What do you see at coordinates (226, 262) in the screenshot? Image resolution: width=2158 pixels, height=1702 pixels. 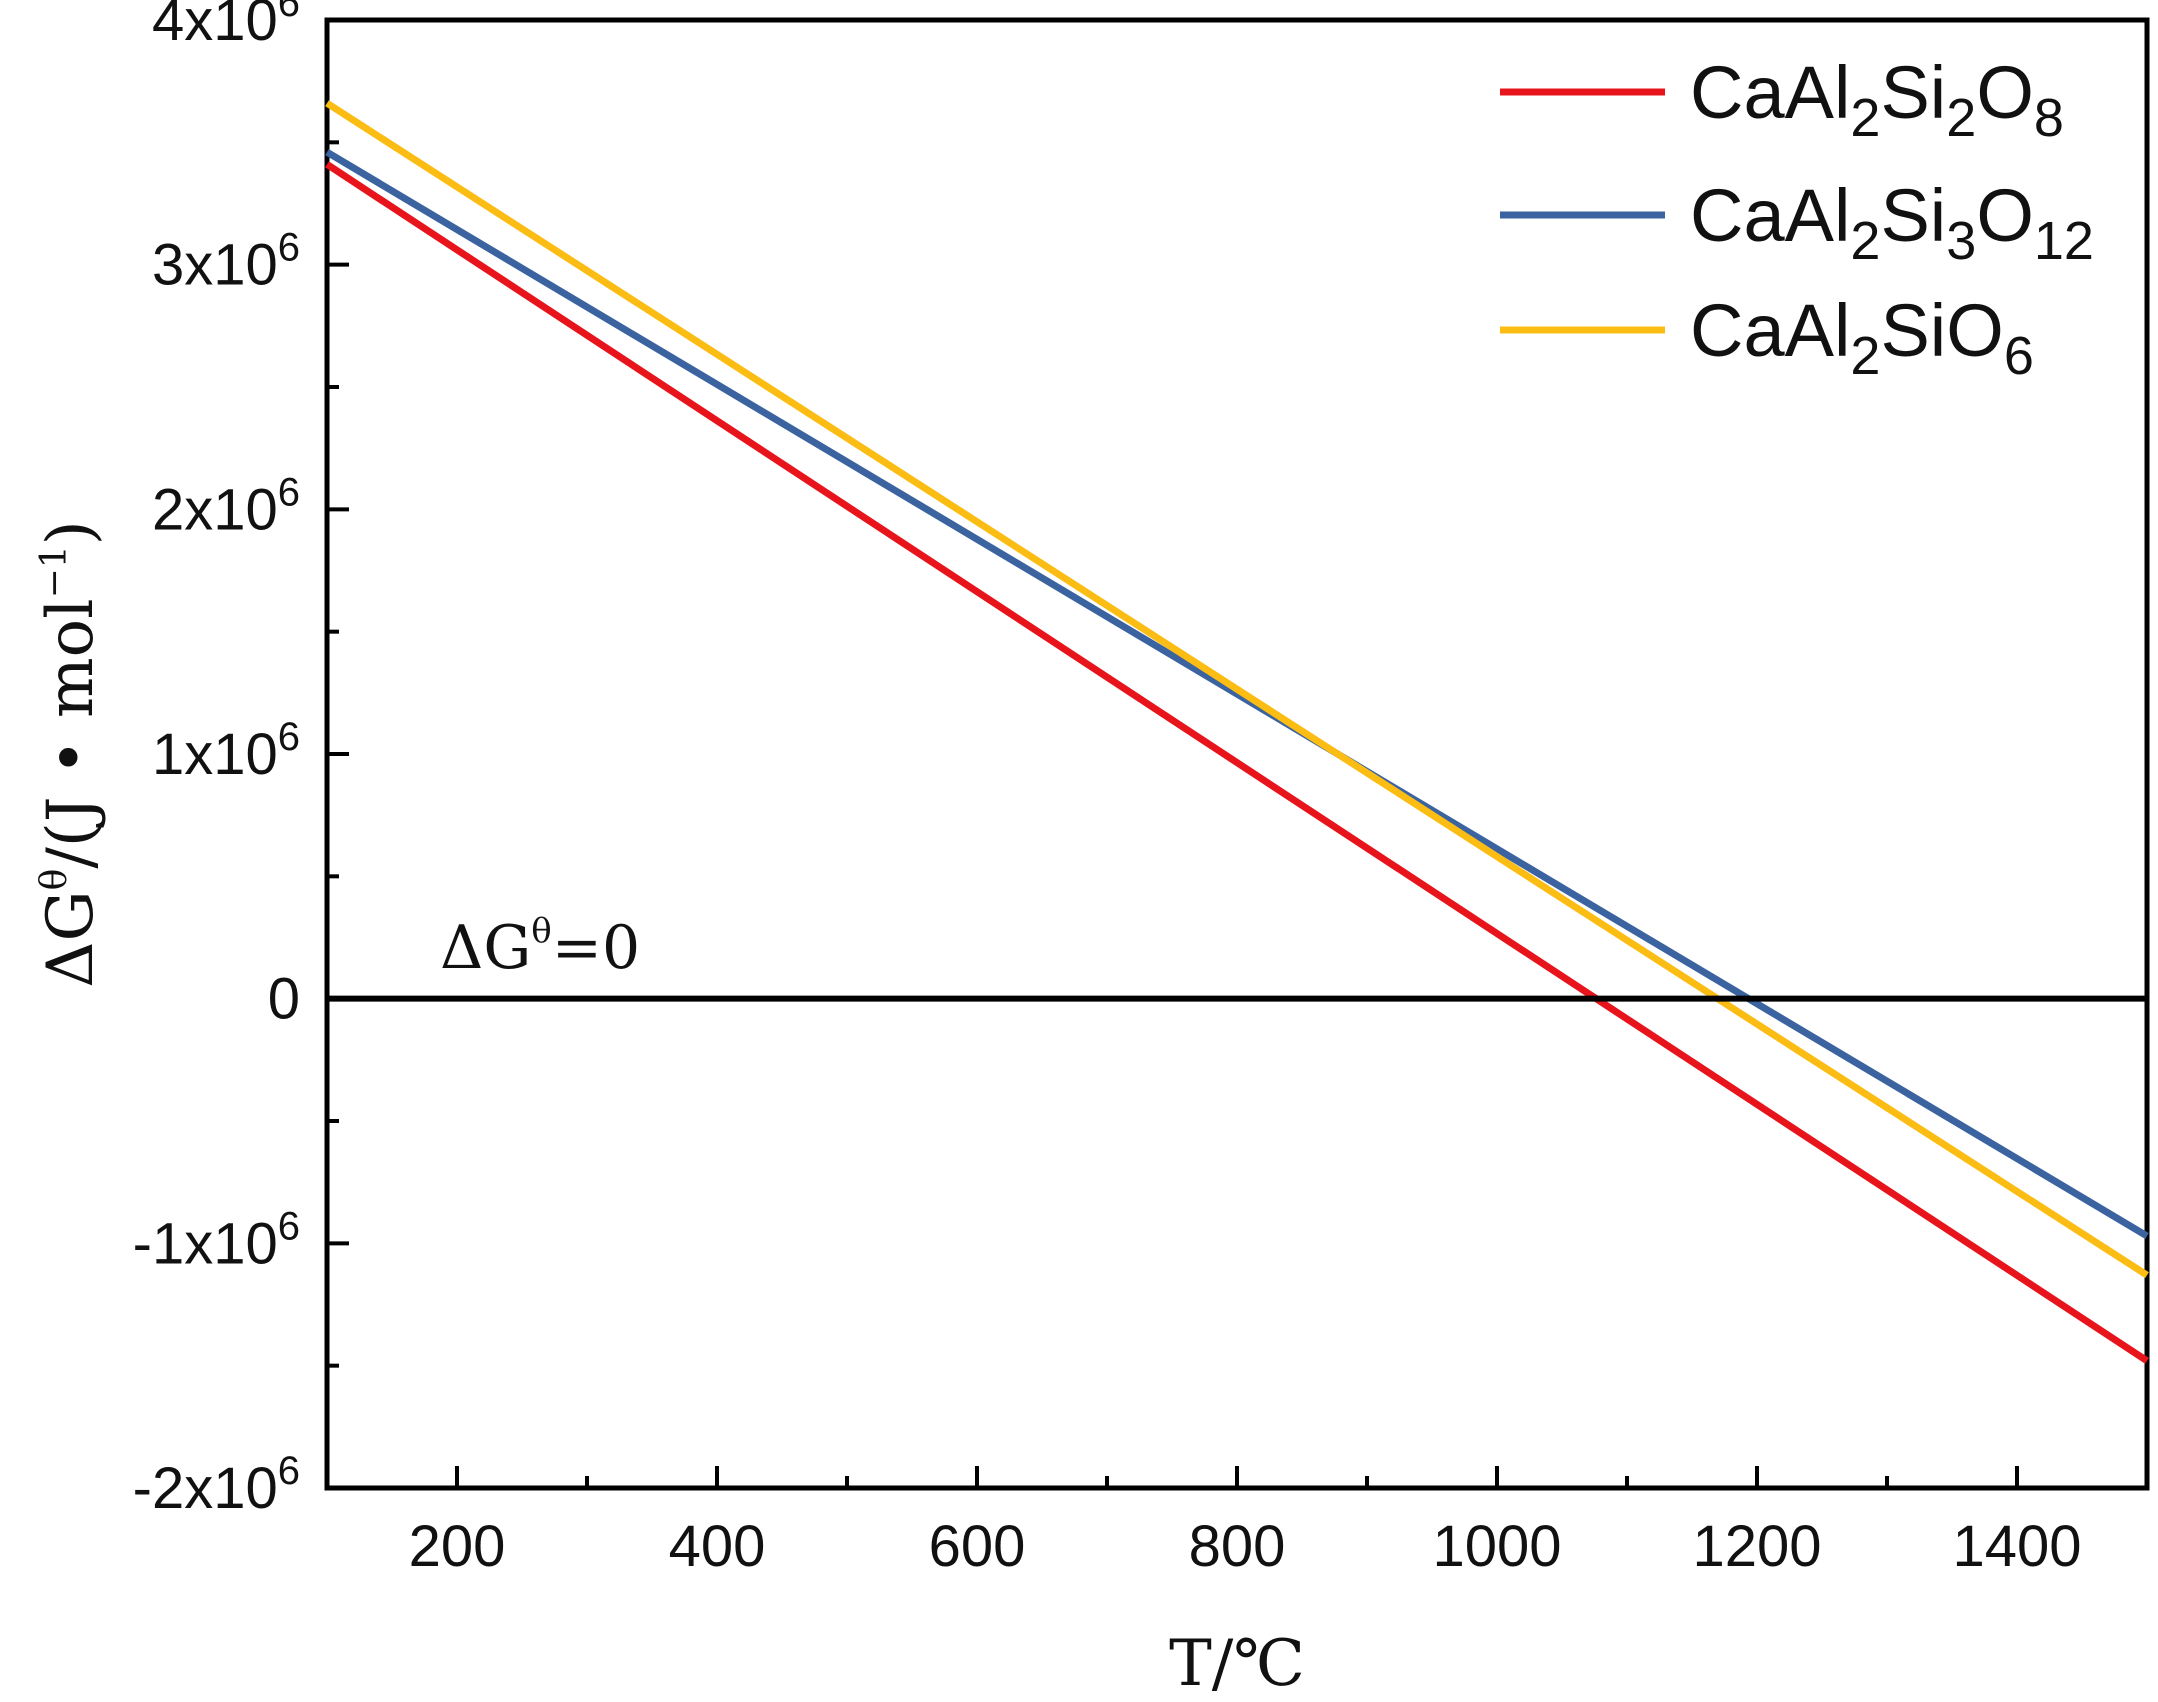 I see `y-tick-label: 3x10⁶` at bounding box center [226, 262].